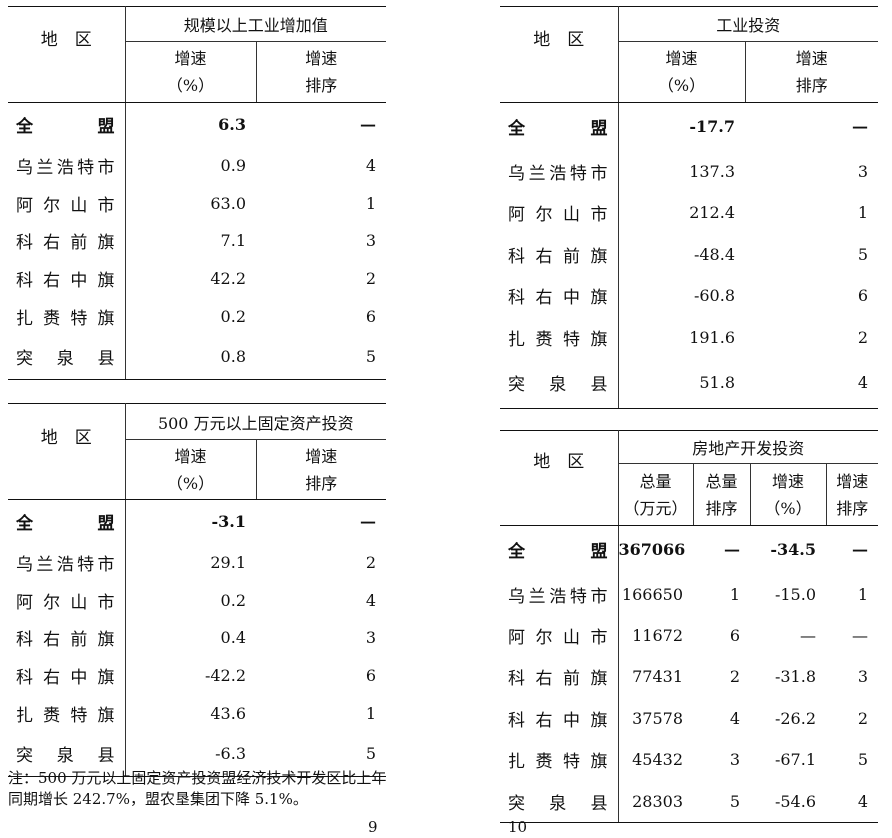 Image resolution: width=892 pixels, height=838 pixels. I want to click on table-title: 房地产开发投资, so click(748, 447).